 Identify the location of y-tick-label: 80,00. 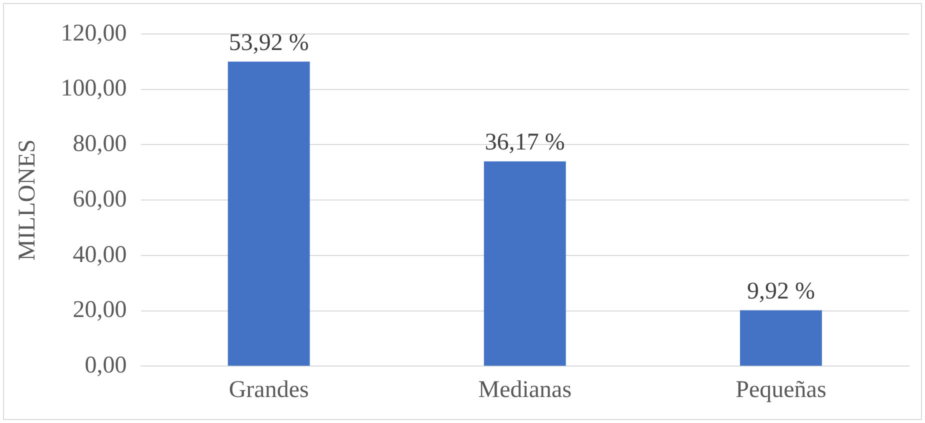
(99, 144).